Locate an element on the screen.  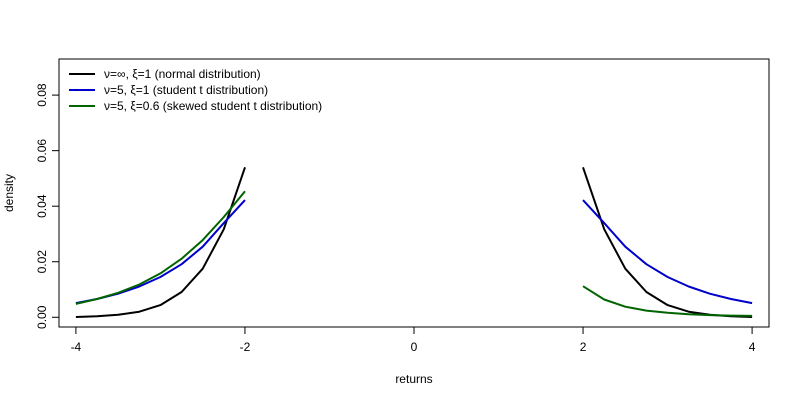
y-axis: 0.00 0.02 0.04 0.06 0.08 is located at coordinates (47, 206).